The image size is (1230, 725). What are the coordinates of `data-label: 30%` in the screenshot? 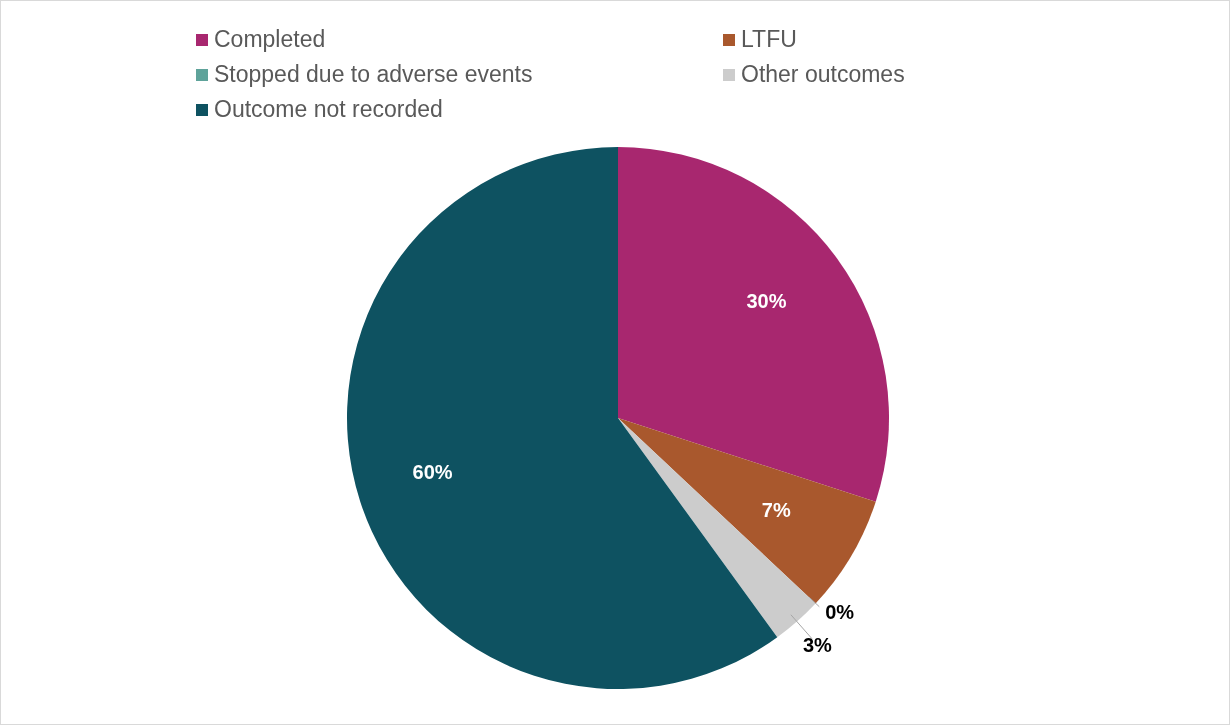 It's located at (766, 301).